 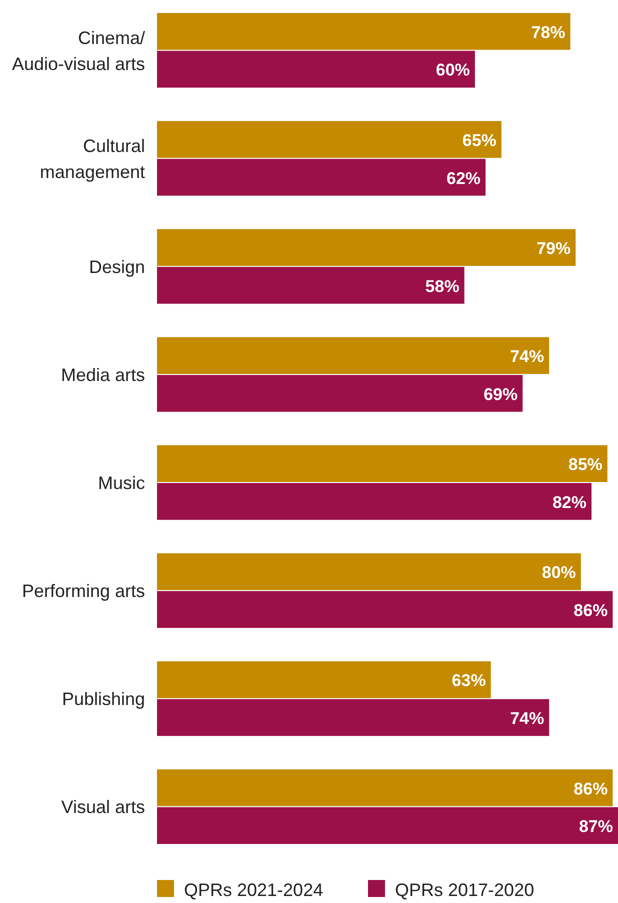 What do you see at coordinates (464, 890) in the screenshot?
I see `legend-label: QPRs 2017-2020` at bounding box center [464, 890].